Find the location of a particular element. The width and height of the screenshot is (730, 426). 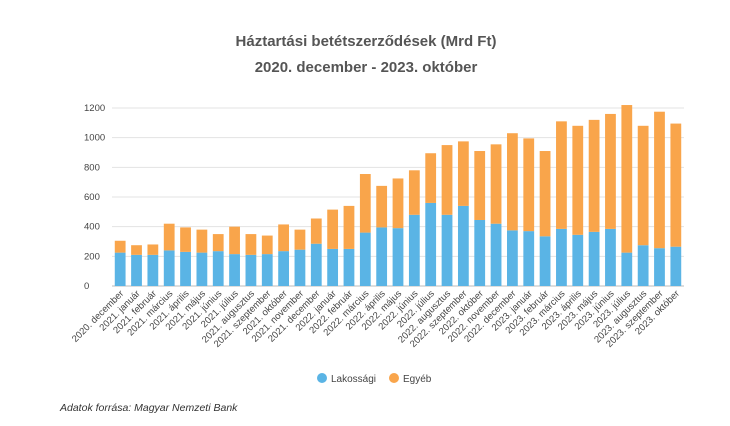

y-tick-label: 400 is located at coordinates (92, 227).